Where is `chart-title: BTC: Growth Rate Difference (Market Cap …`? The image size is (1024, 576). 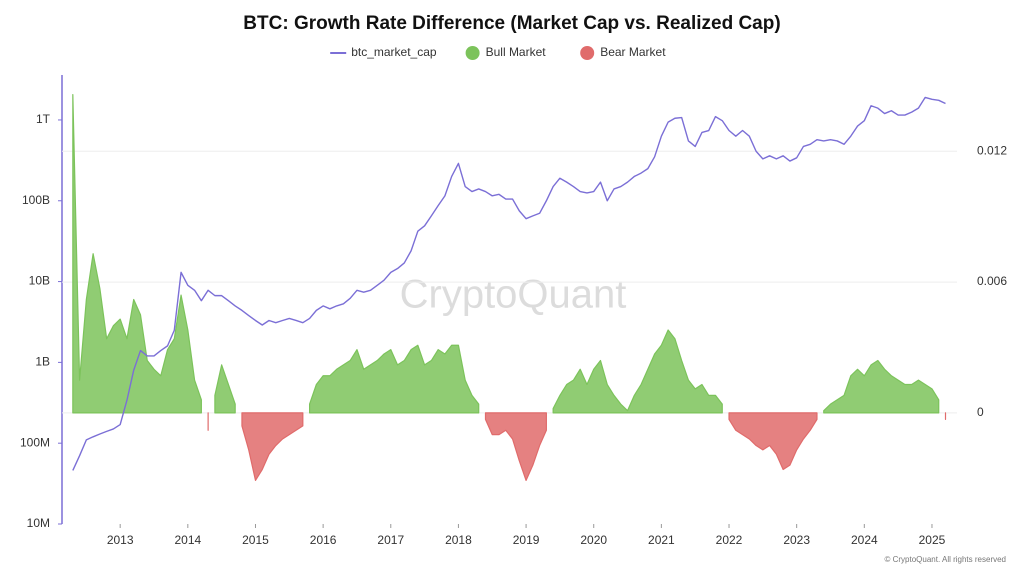
chart-title: BTC: Growth Rate Difference (Market Cap … is located at coordinates (511, 23).